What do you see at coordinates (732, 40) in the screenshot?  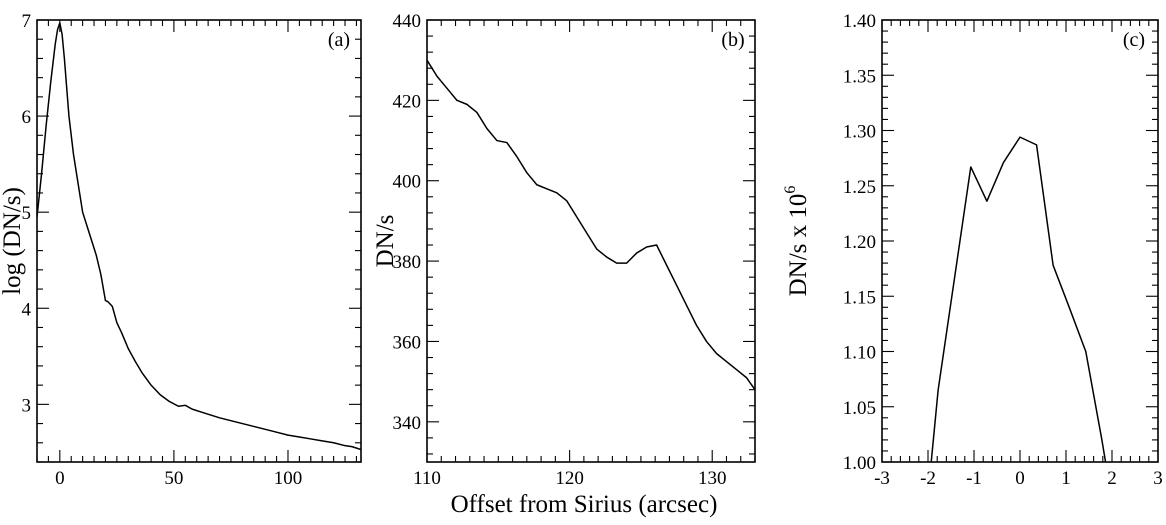 I see `panel-label: (b)` at bounding box center [732, 40].